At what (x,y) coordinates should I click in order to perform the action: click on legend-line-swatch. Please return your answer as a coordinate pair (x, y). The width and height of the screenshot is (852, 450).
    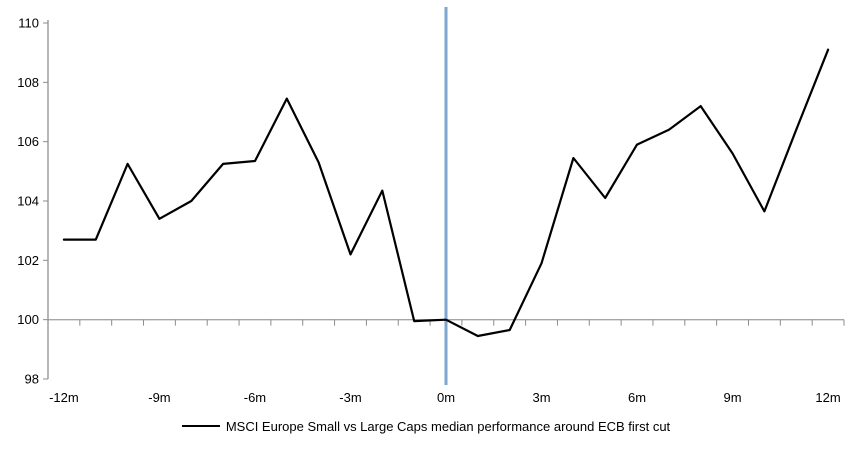
    Looking at the image, I should click on (200, 426).